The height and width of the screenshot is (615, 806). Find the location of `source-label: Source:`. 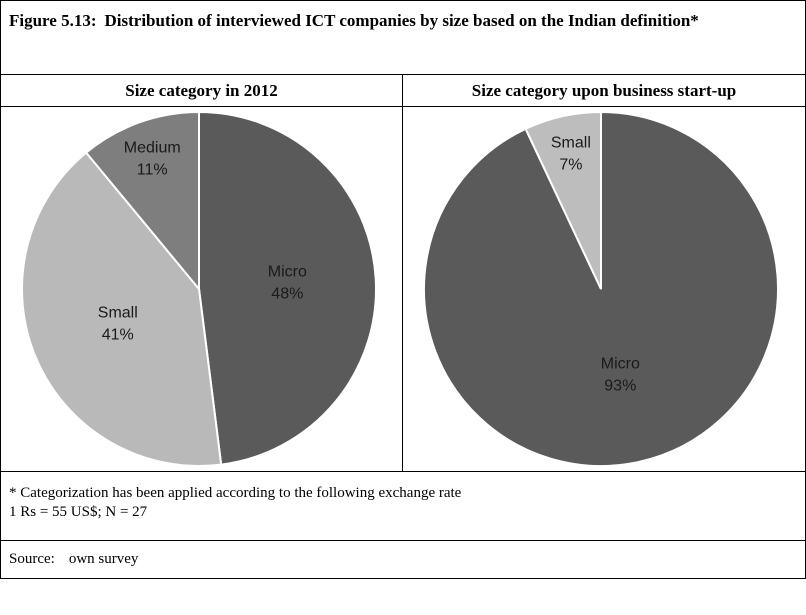

source-label: Source: is located at coordinates (32, 559).